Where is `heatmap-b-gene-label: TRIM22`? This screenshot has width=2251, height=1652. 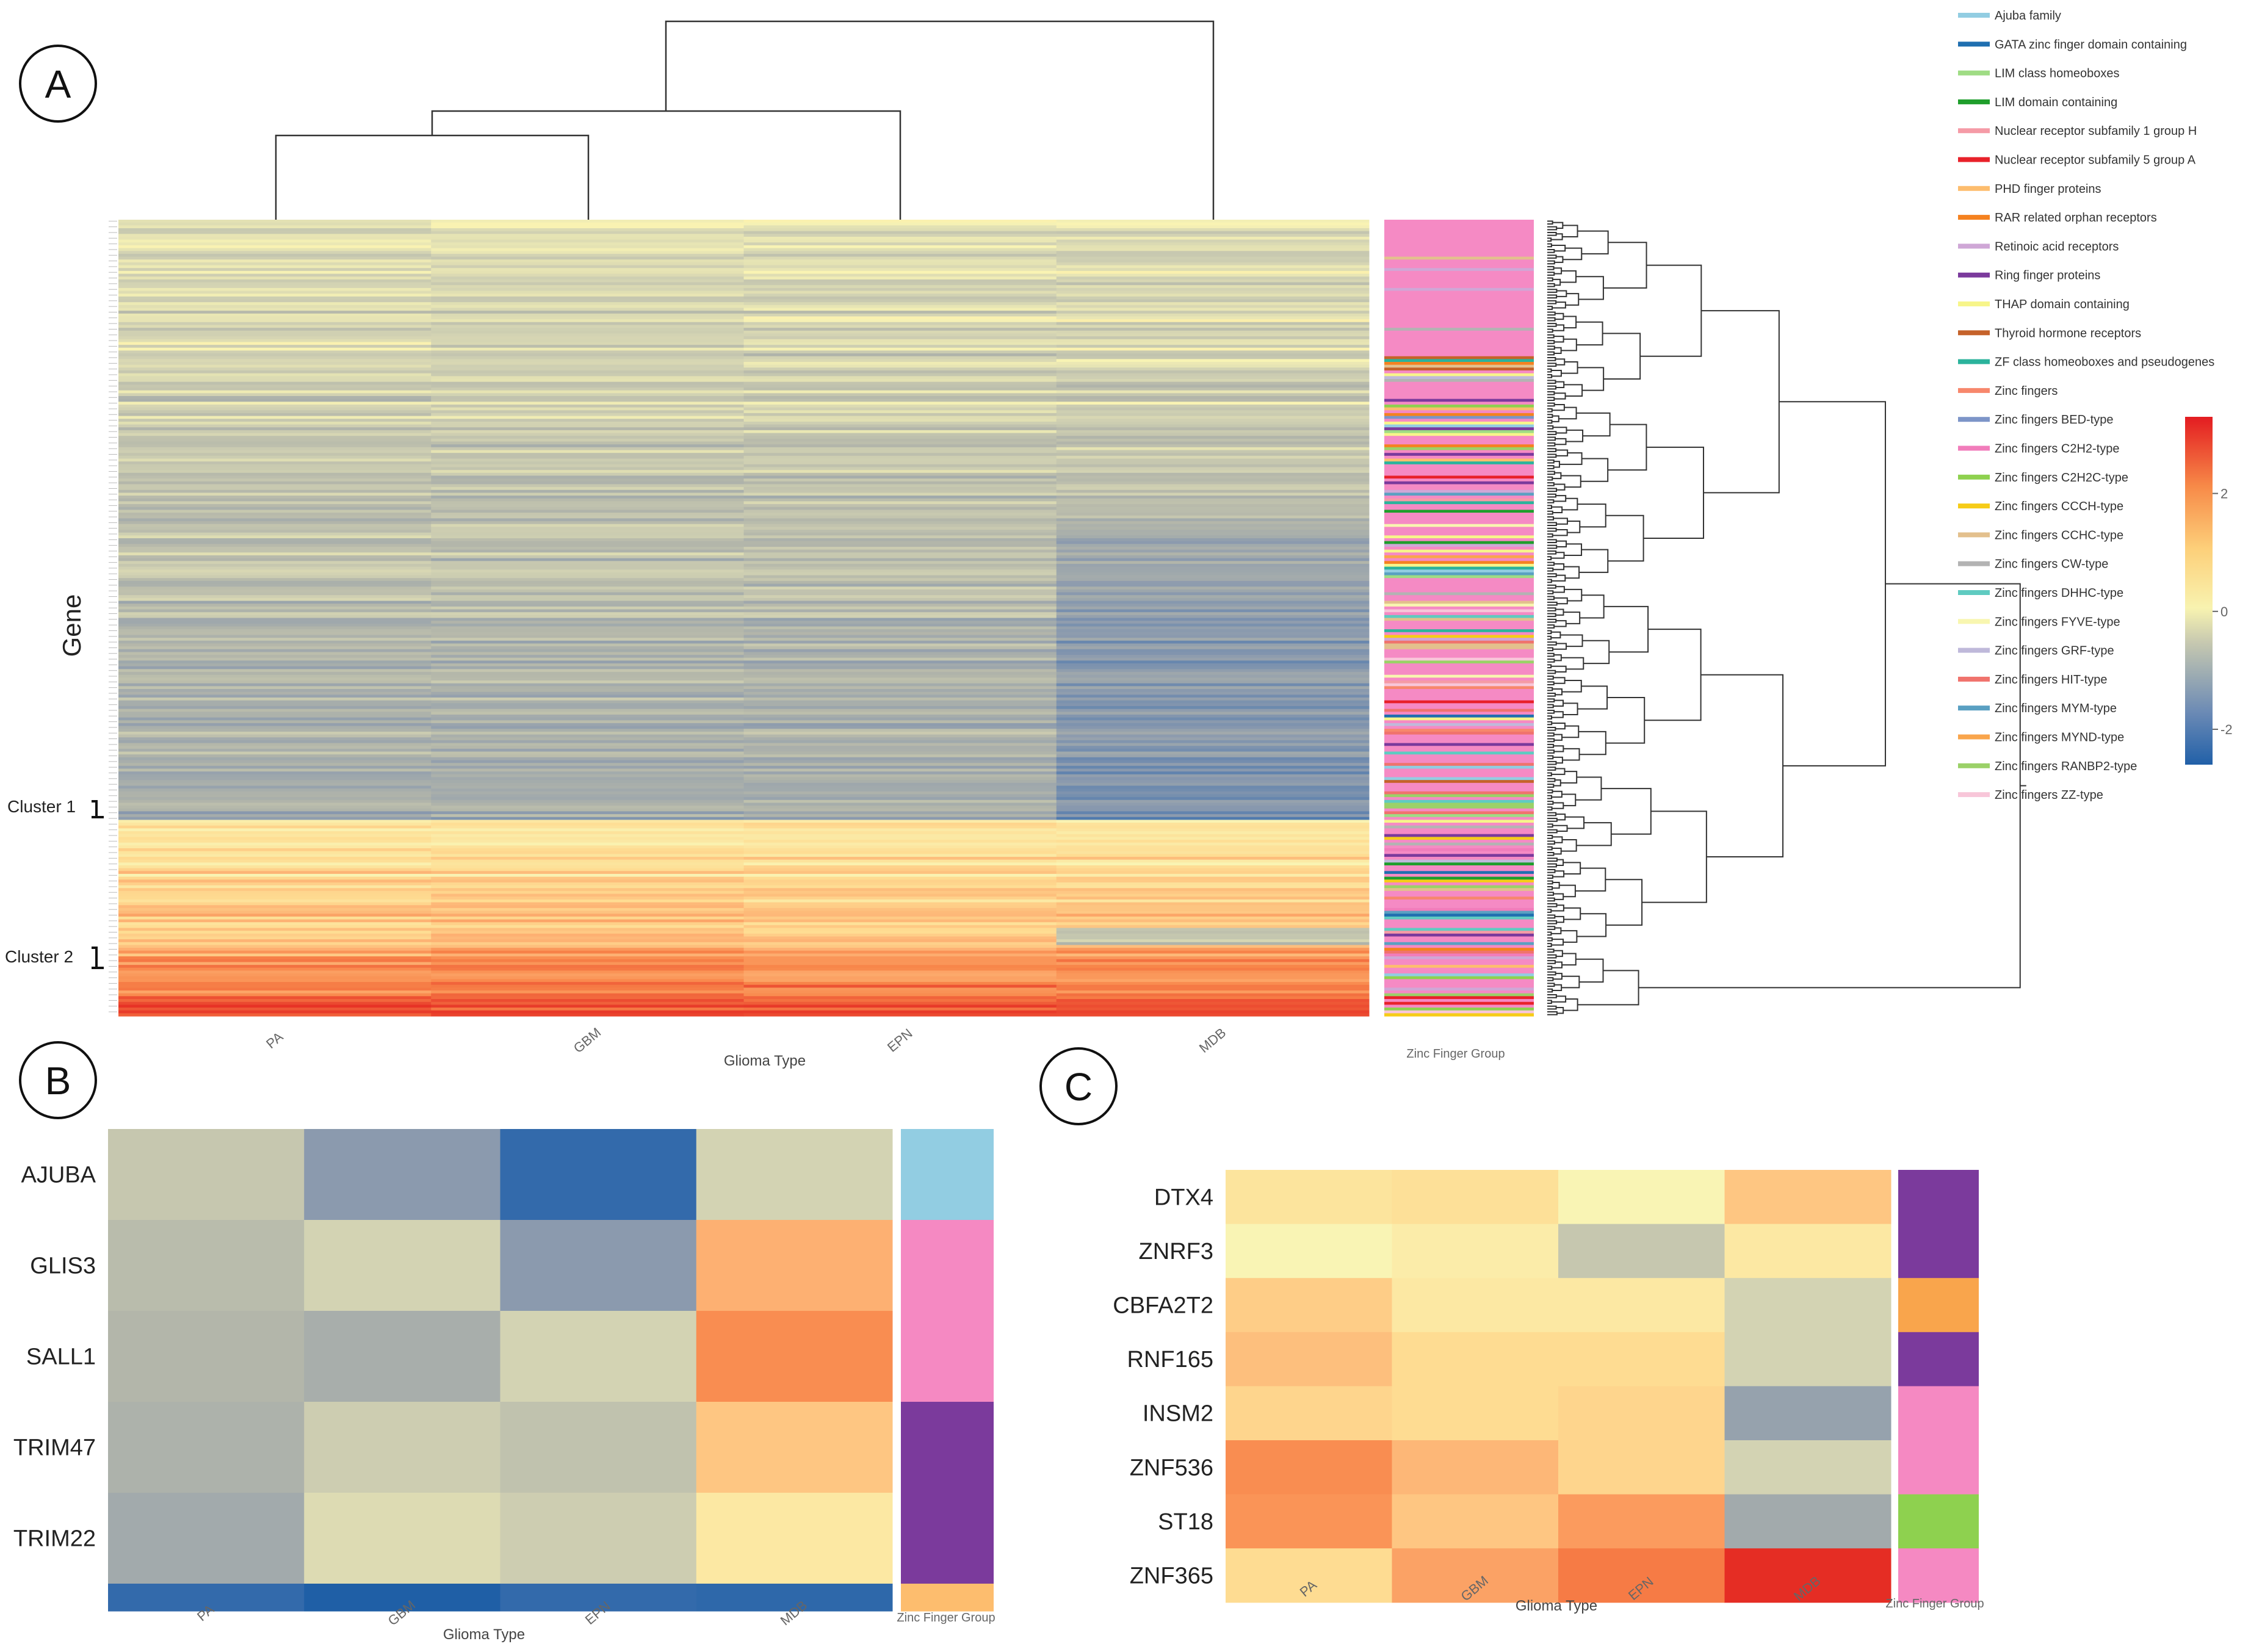 heatmap-b-gene-label: TRIM22 is located at coordinates (54, 1539).